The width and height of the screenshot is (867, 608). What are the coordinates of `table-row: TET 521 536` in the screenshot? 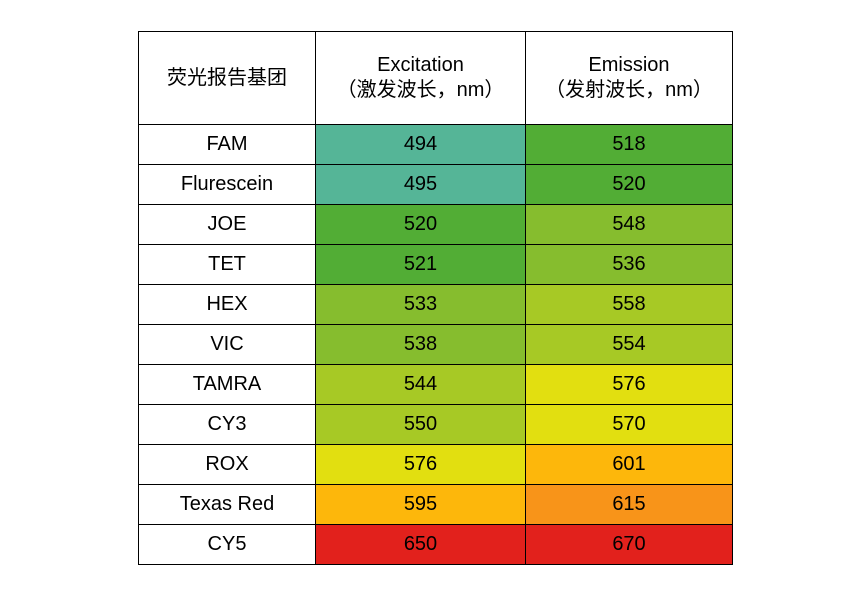 It's located at (435, 264).